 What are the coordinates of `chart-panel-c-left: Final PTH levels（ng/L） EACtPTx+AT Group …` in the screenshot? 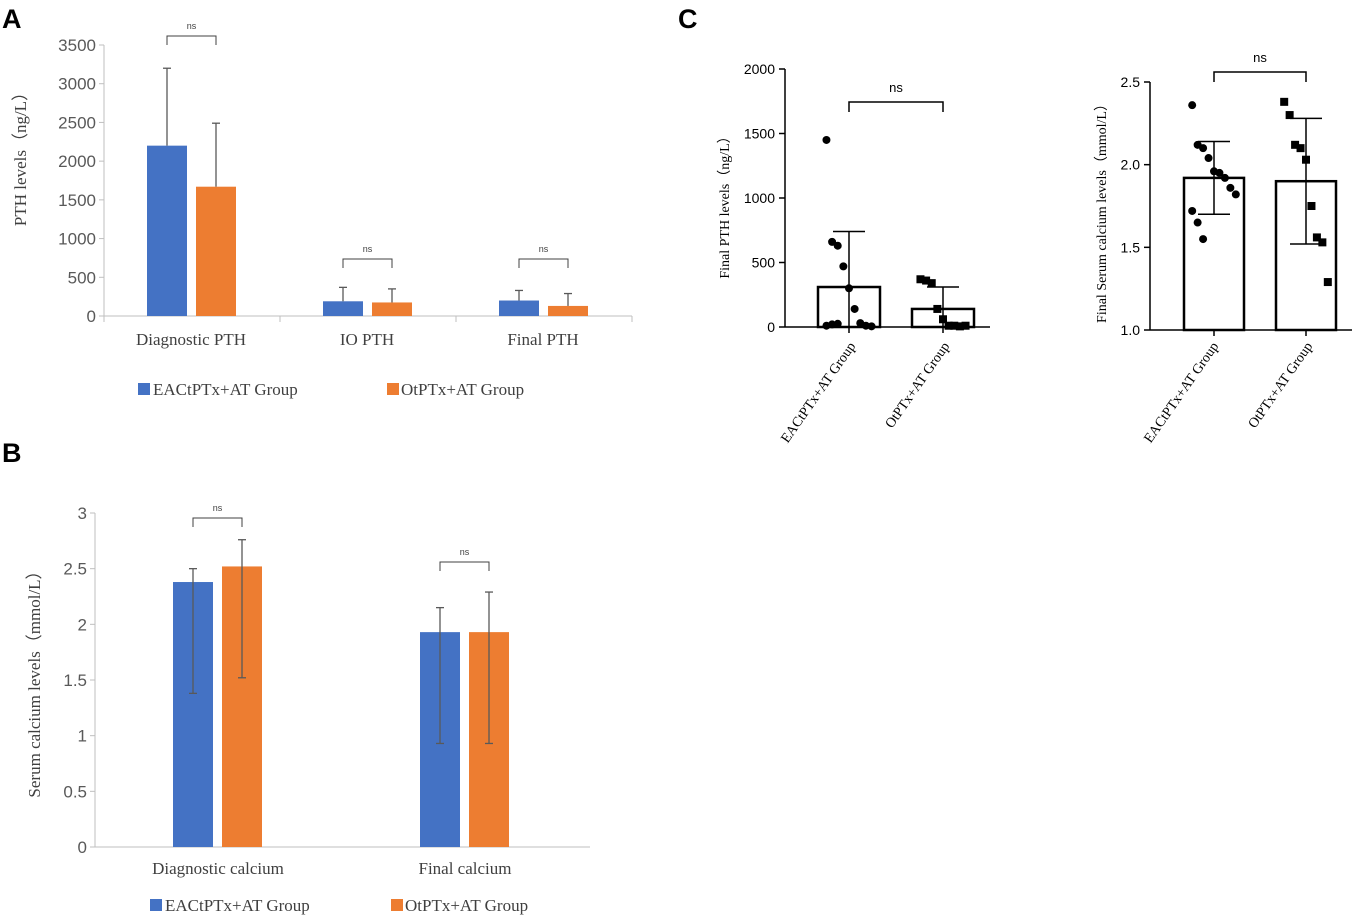 It's located at (853, 253).